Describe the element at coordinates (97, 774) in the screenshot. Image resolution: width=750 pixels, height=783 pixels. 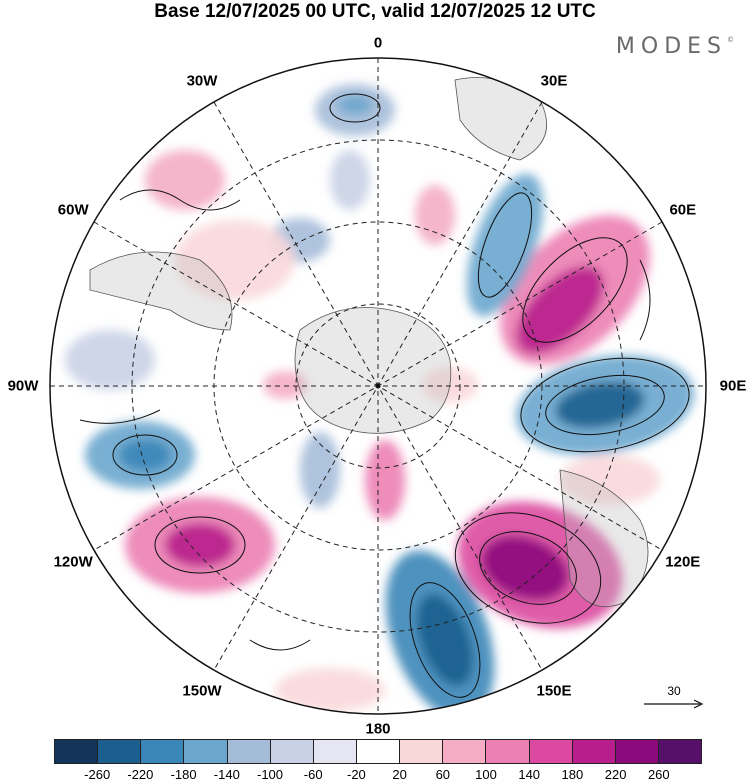
I see `colorbar-tick-label: -260` at that location.